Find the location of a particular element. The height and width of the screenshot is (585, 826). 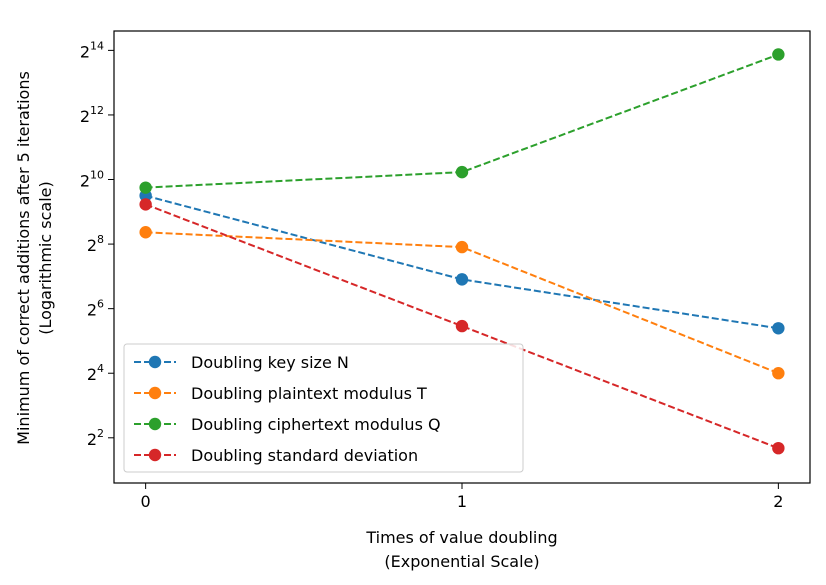

legend-label: Doubling standard deviation is located at coordinates (304, 455).